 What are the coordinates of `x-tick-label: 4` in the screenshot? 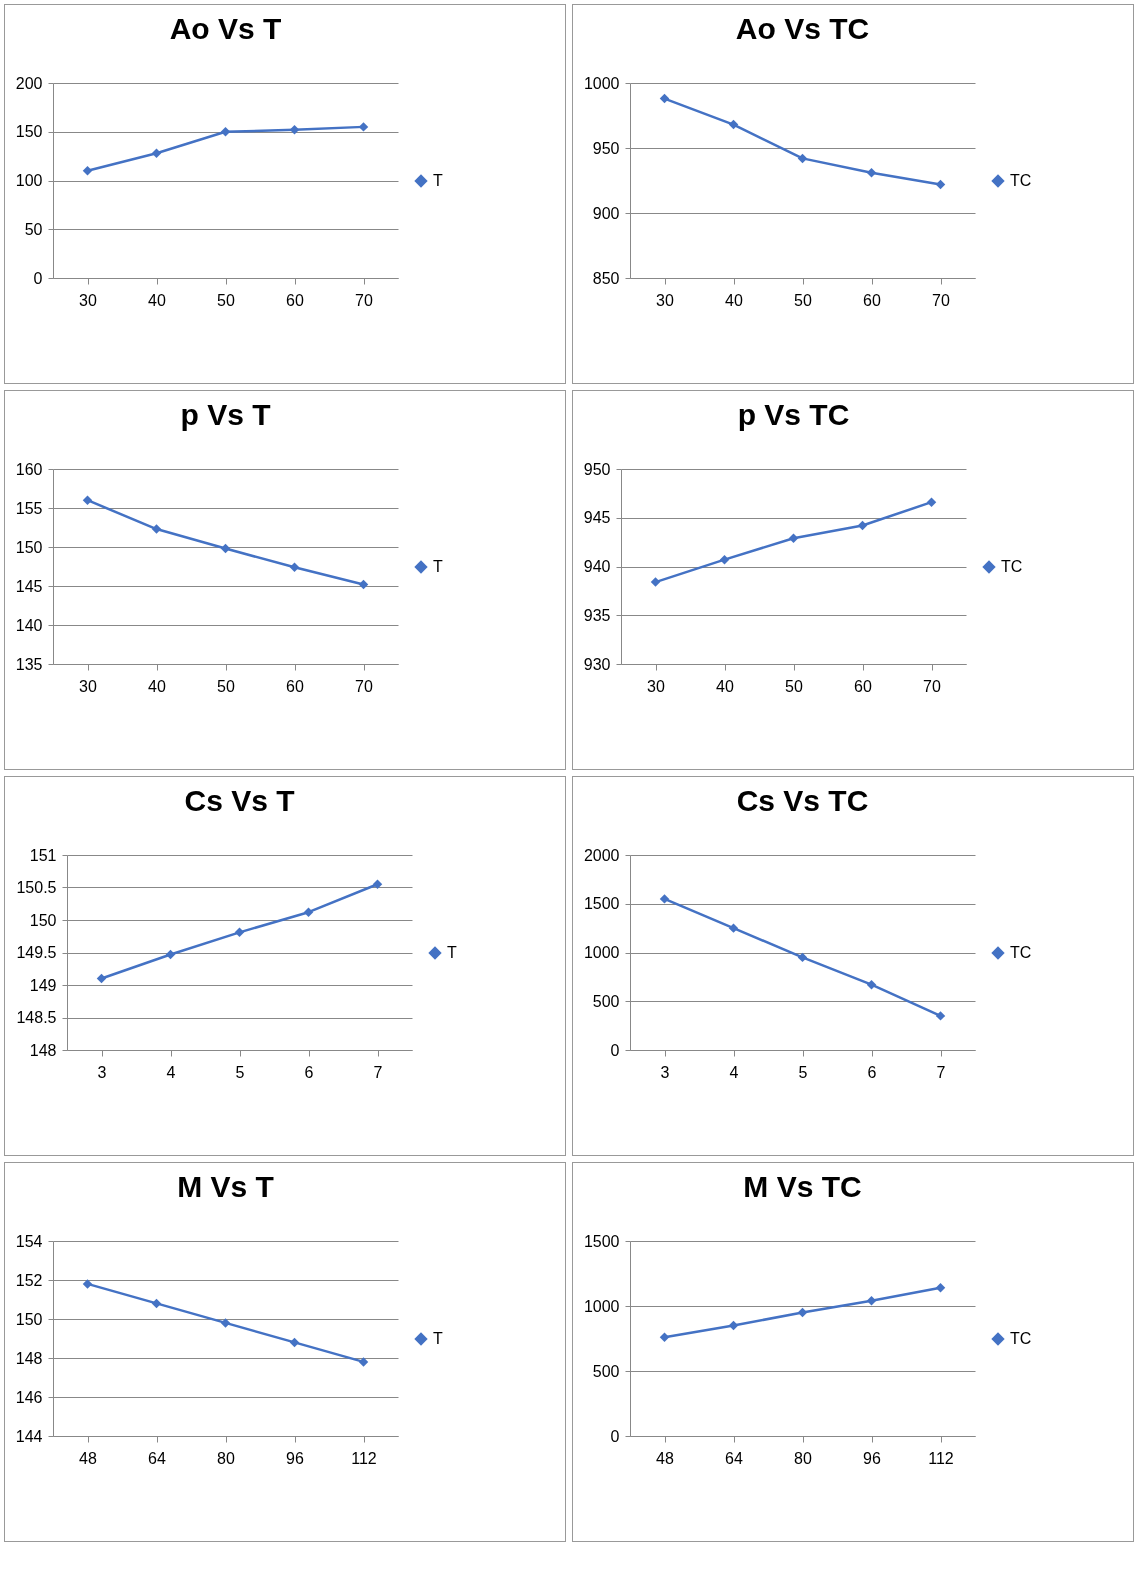 It's located at (734, 1072).